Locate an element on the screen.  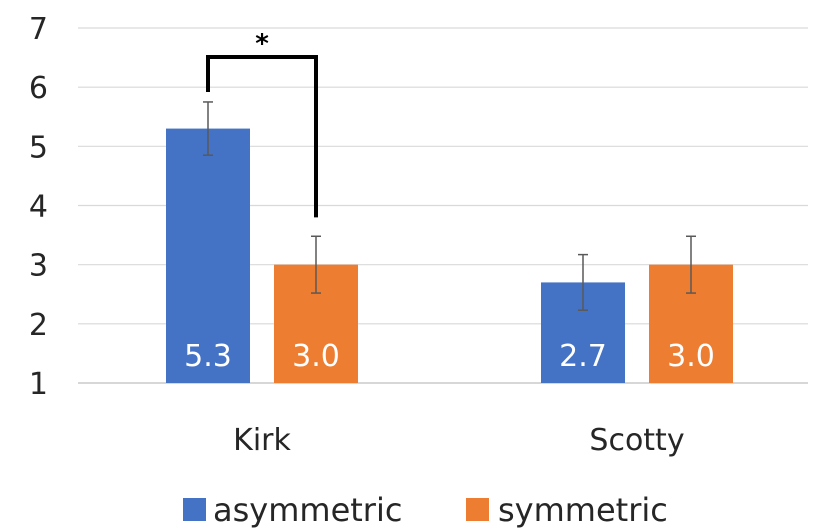
data-label: 5.3 is located at coordinates (208, 356).